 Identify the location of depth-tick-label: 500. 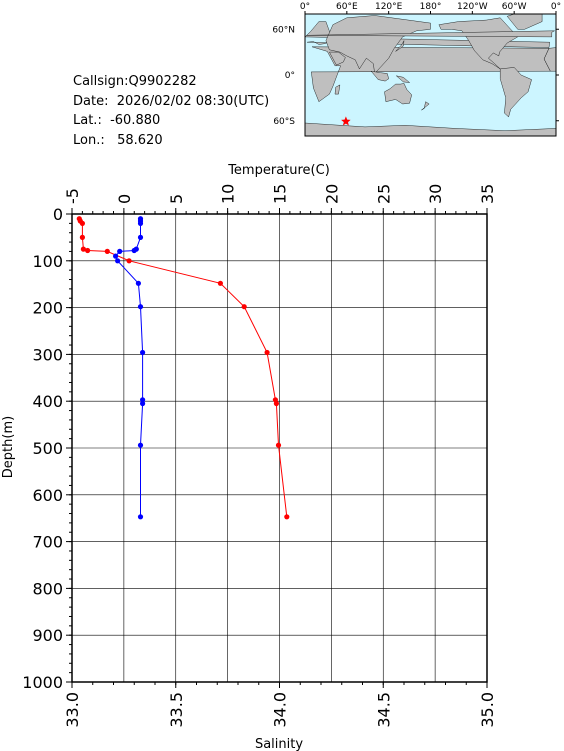
(47, 448).